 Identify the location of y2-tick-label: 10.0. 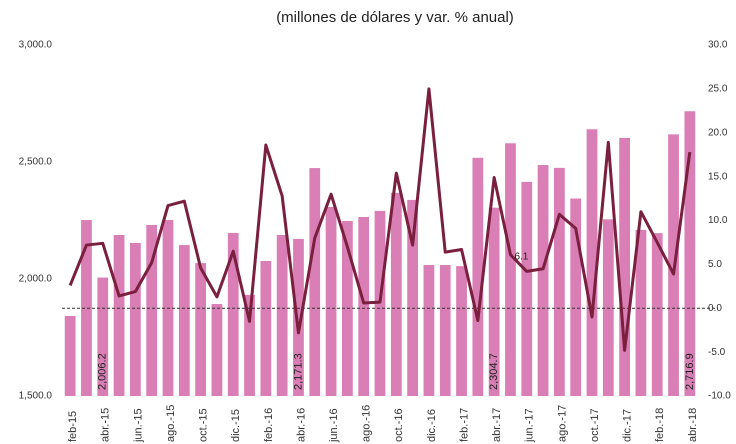
(718, 220).